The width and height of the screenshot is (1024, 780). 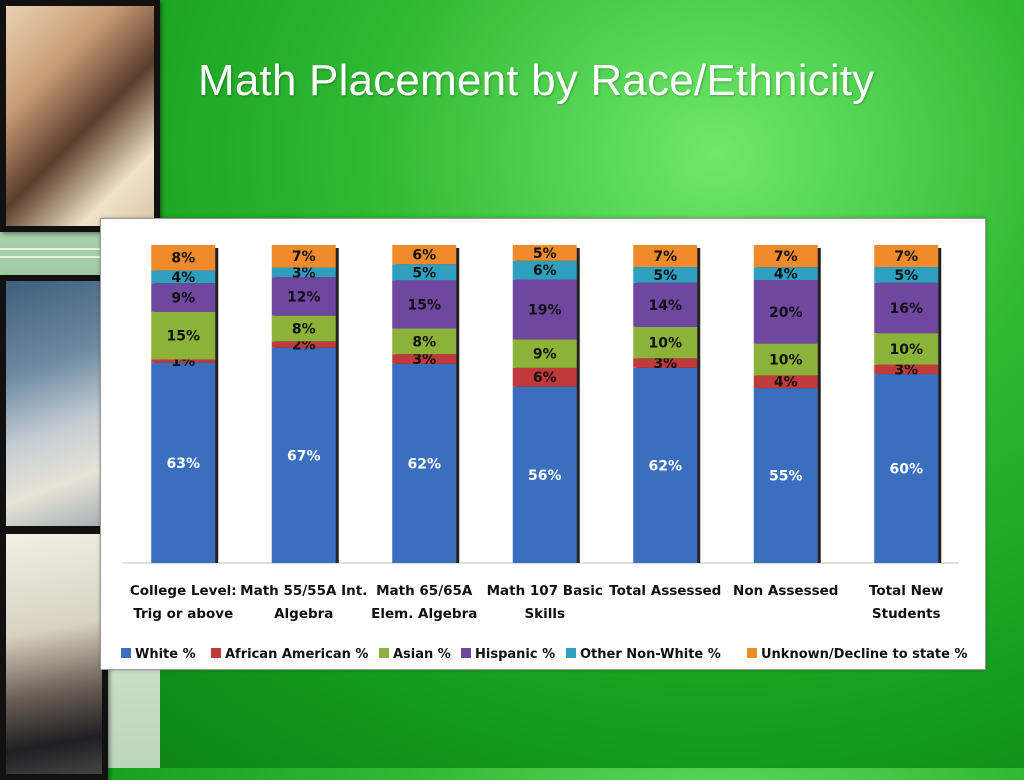 What do you see at coordinates (304, 456) in the screenshot?
I see `data-label: 67%` at bounding box center [304, 456].